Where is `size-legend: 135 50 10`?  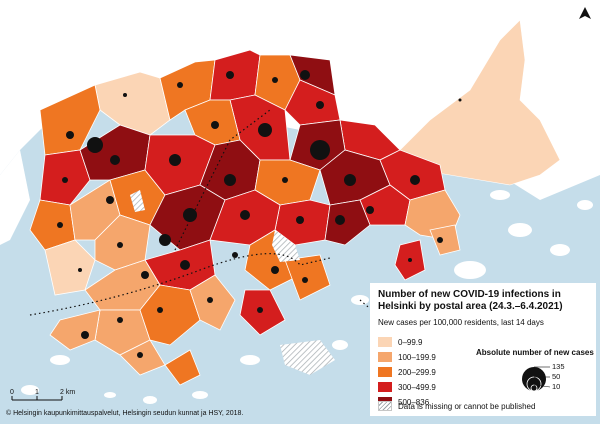
size-legend: 135 50 10 is located at coordinates (543, 377).